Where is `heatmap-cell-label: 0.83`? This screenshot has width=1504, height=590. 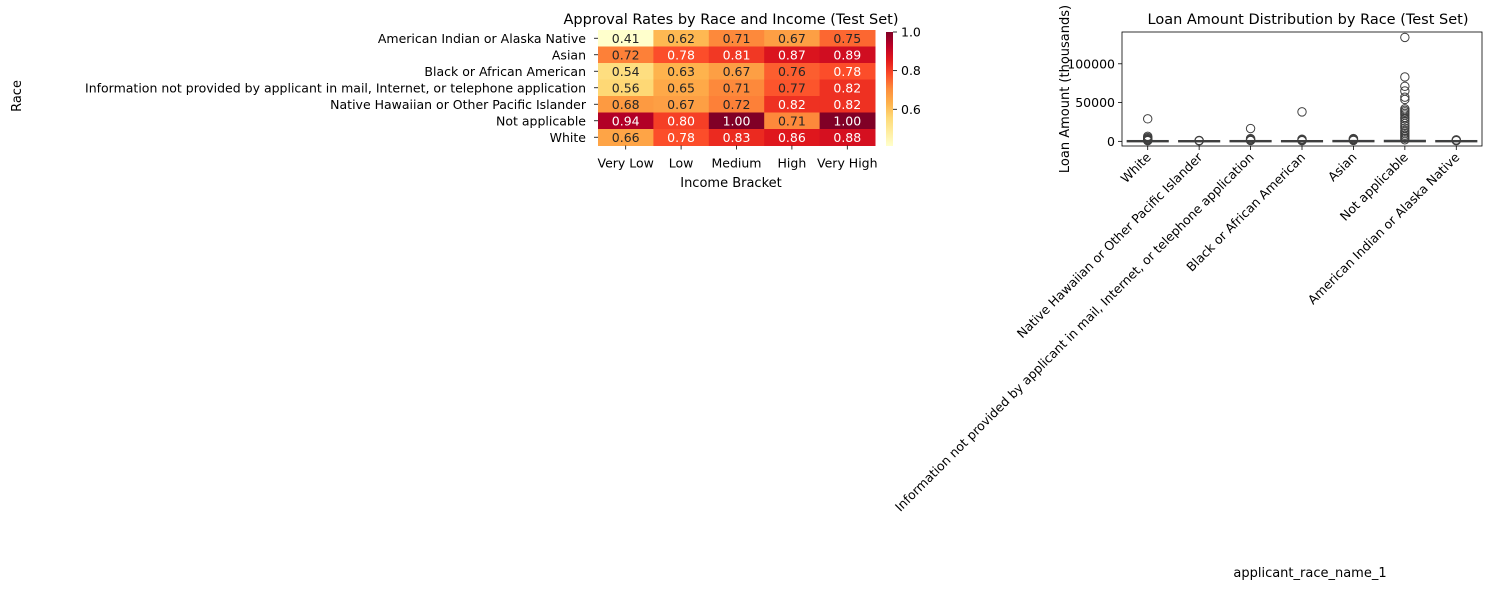 heatmap-cell-label: 0.83 is located at coordinates (737, 137).